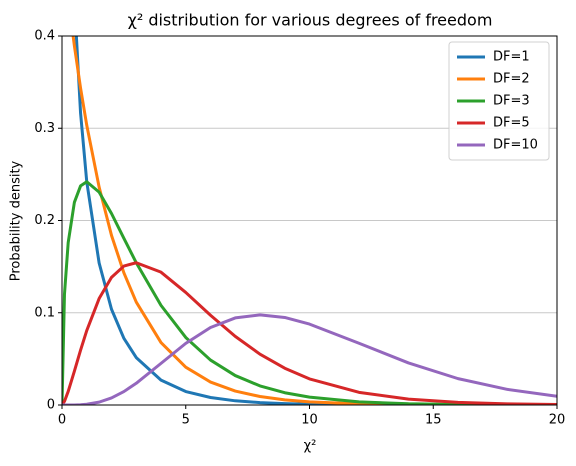  I want to click on legend-label: DF=3, so click(511, 101).